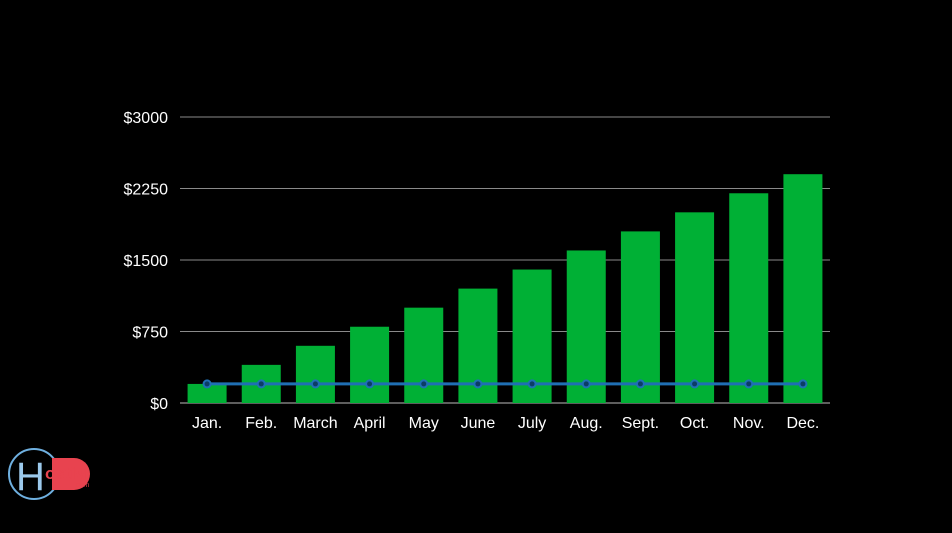 The height and width of the screenshot is (533, 952). Describe the element at coordinates (532, 423) in the screenshot. I see `x-tick-label: July` at that location.